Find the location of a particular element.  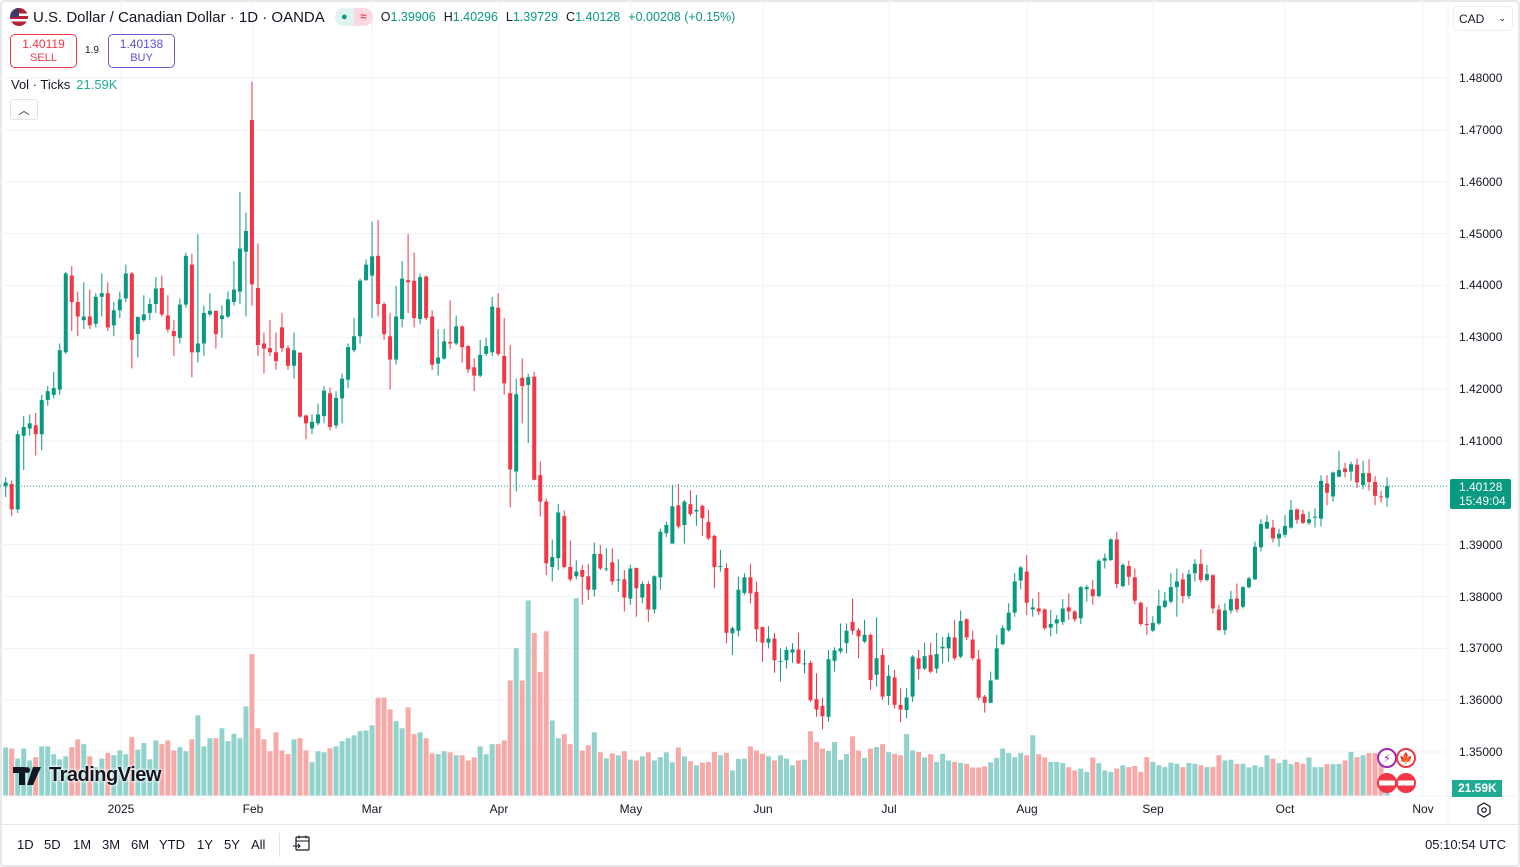

collapse-legend-button: ︿ is located at coordinates (24, 109).